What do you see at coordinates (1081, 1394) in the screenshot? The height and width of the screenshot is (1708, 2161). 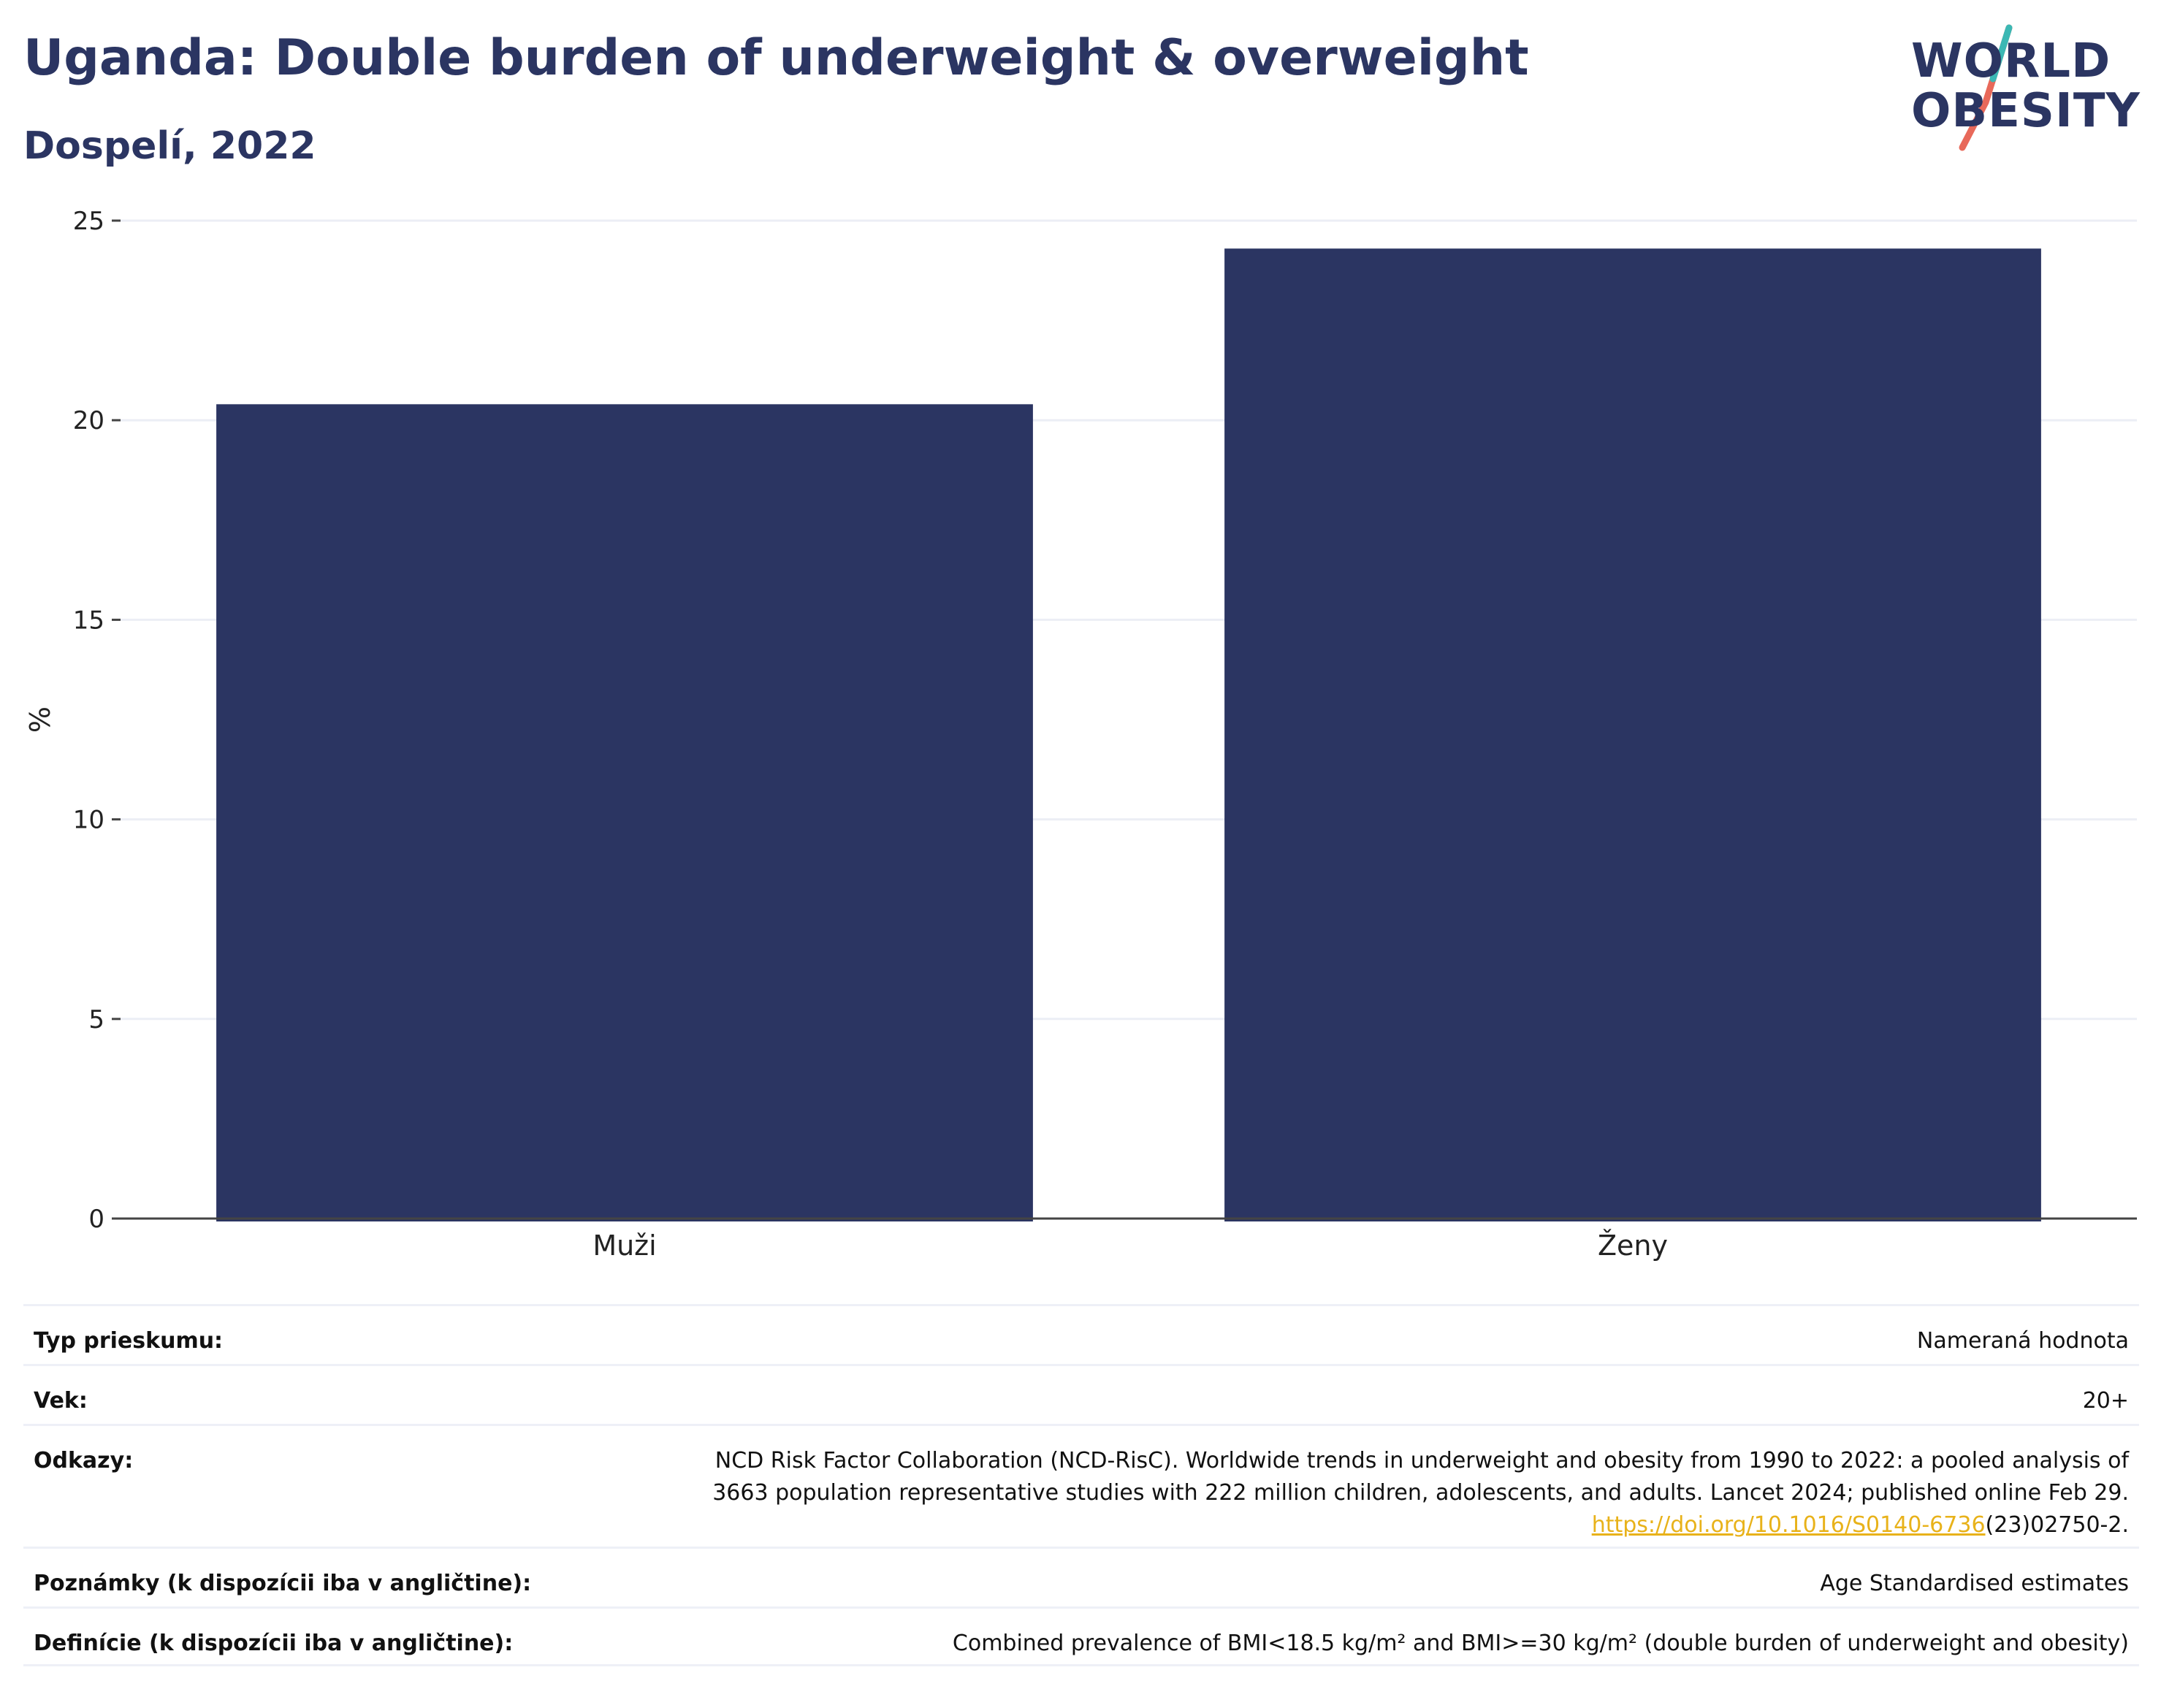 I see `info-row-age: Vek: 20+` at bounding box center [1081, 1394].